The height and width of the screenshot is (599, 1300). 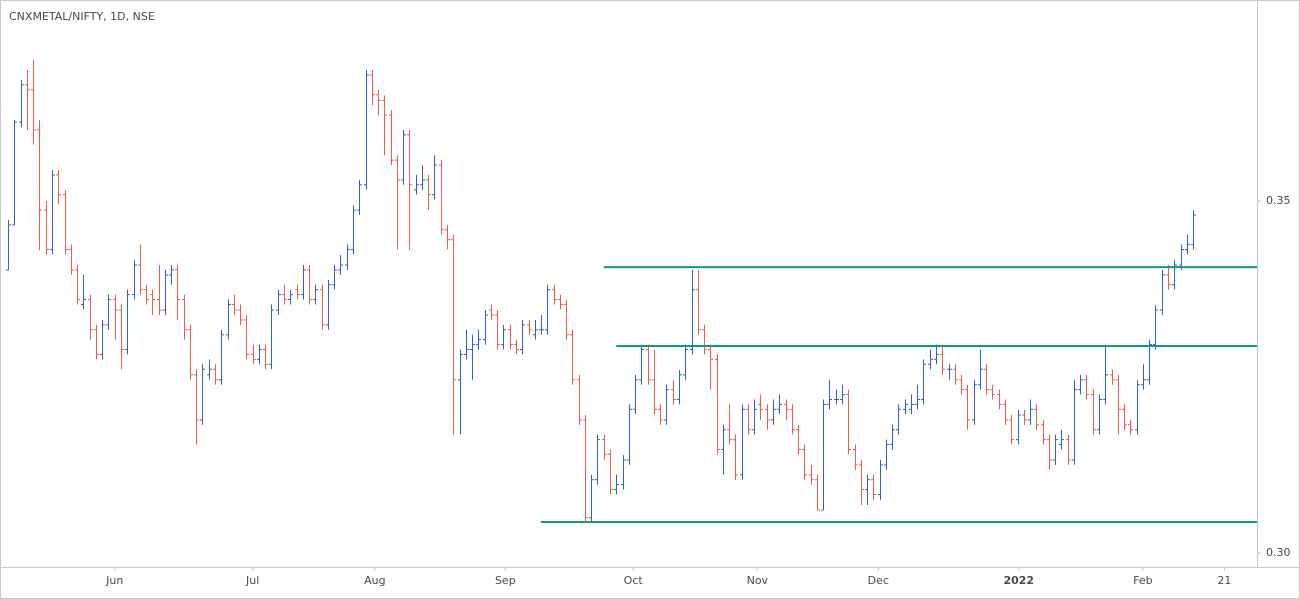 What do you see at coordinates (634, 580) in the screenshot?
I see `x-tick-label: Oct` at bounding box center [634, 580].